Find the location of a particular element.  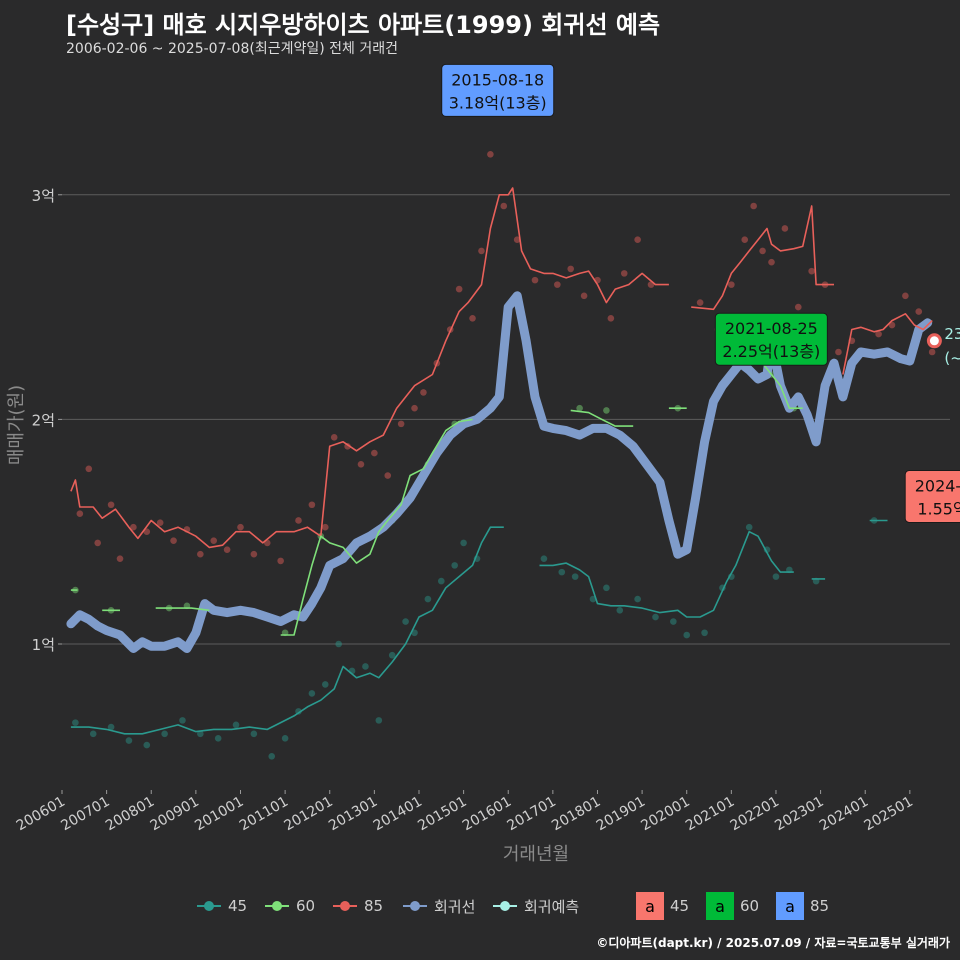

legend: 45 60 85 회귀선 회귀예측 a 45 a 60 a 85 is located at coordinates (480, 906).